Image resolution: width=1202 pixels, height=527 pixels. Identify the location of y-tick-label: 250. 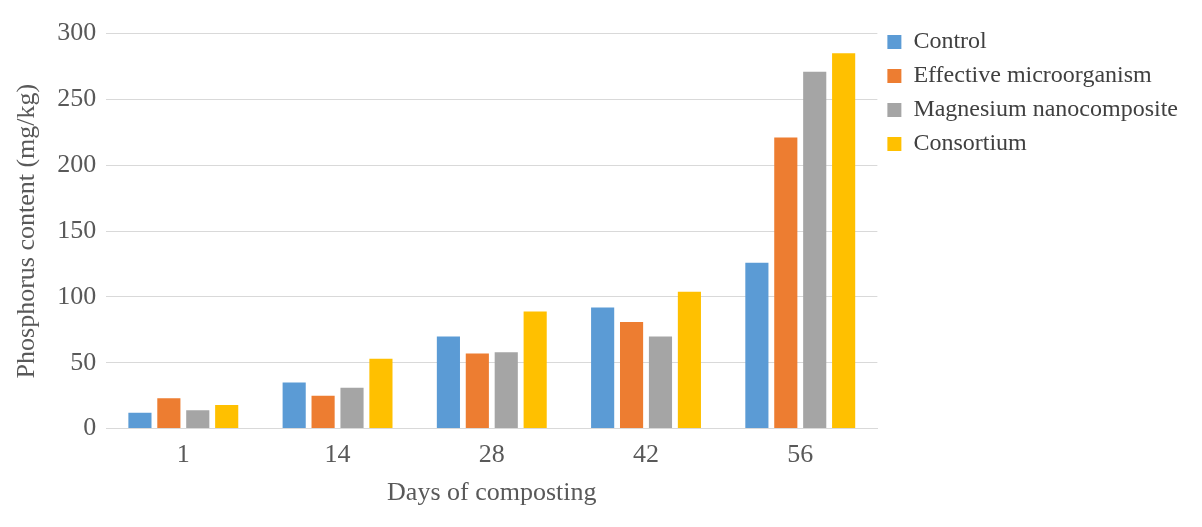
(77, 98).